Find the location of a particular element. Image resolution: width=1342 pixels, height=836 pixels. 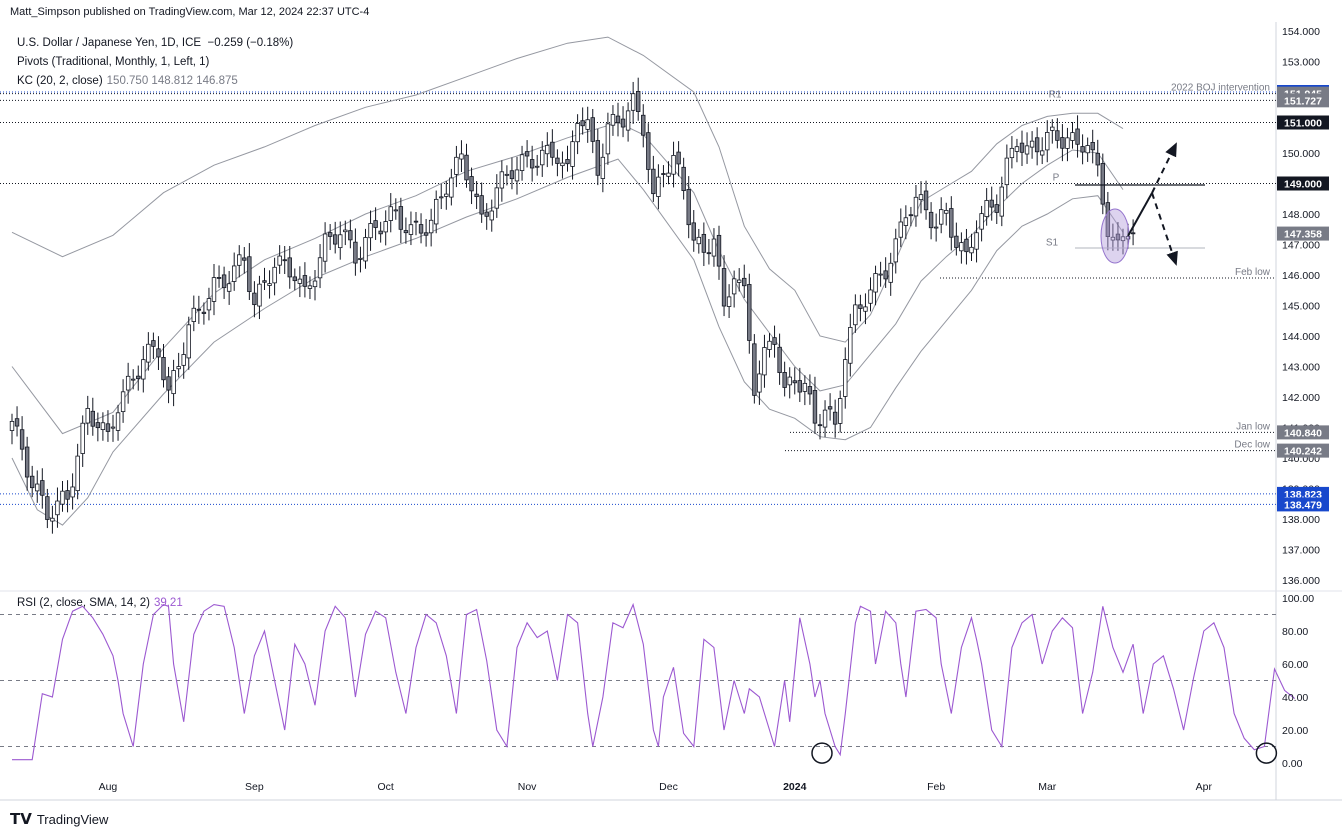

rsi-tick-label: 60.00 is located at coordinates (1295, 665).